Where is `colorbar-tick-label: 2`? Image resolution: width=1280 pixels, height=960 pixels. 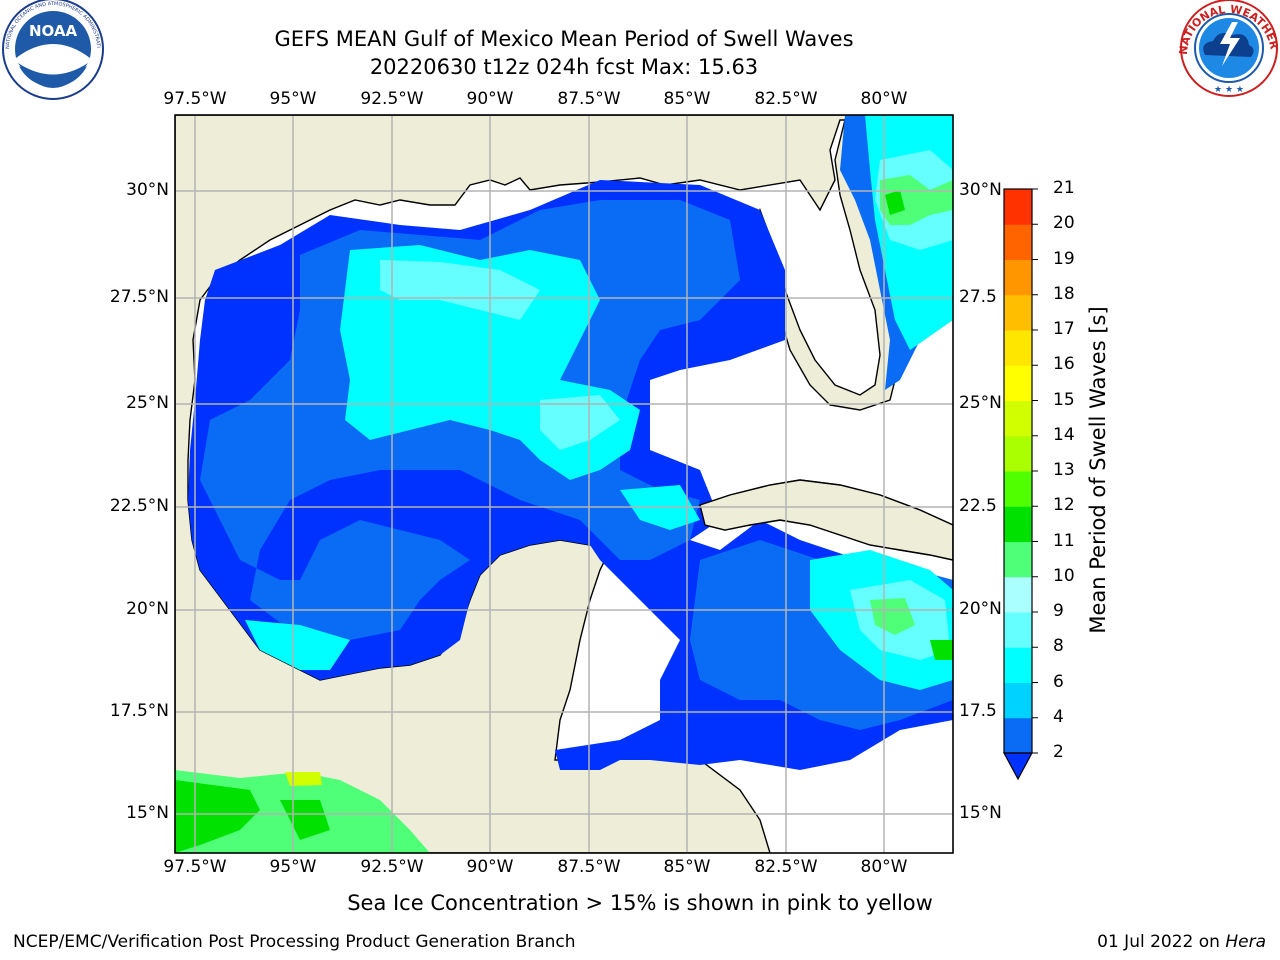
colorbar-tick-label: 2 is located at coordinates (1058, 752).